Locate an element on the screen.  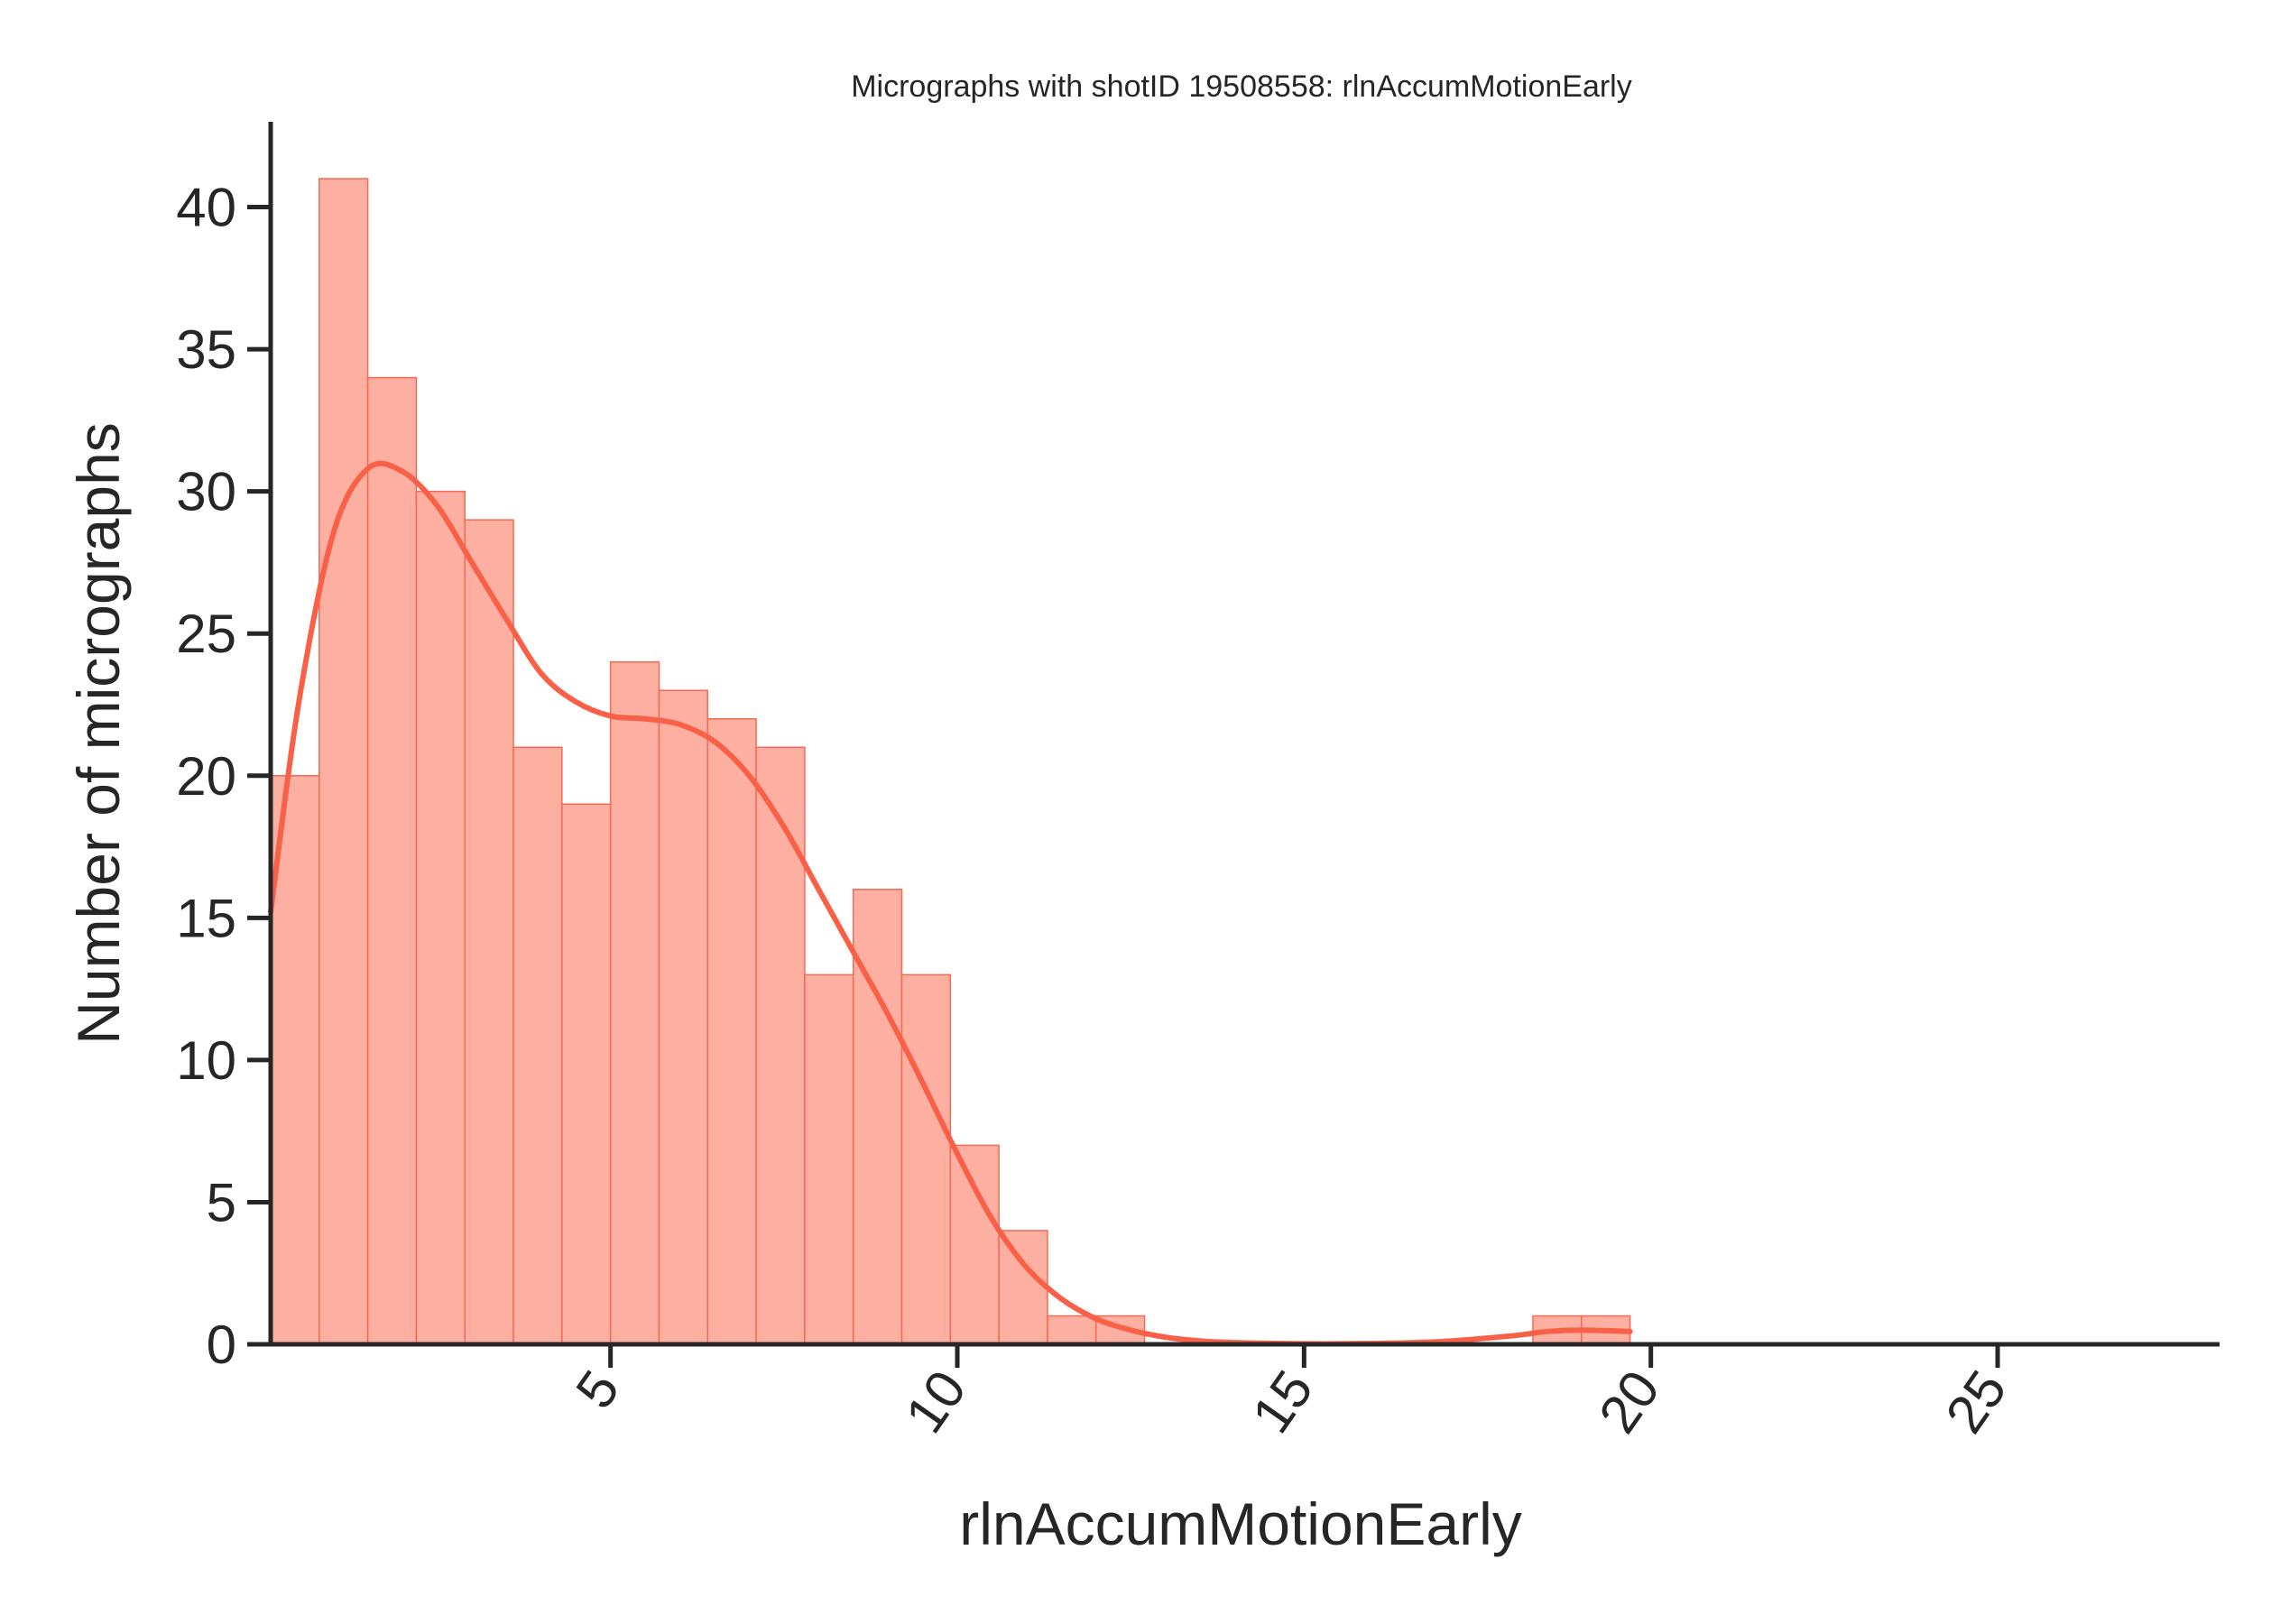
x-tick-label: 25 is located at coordinates (1975, 1402).